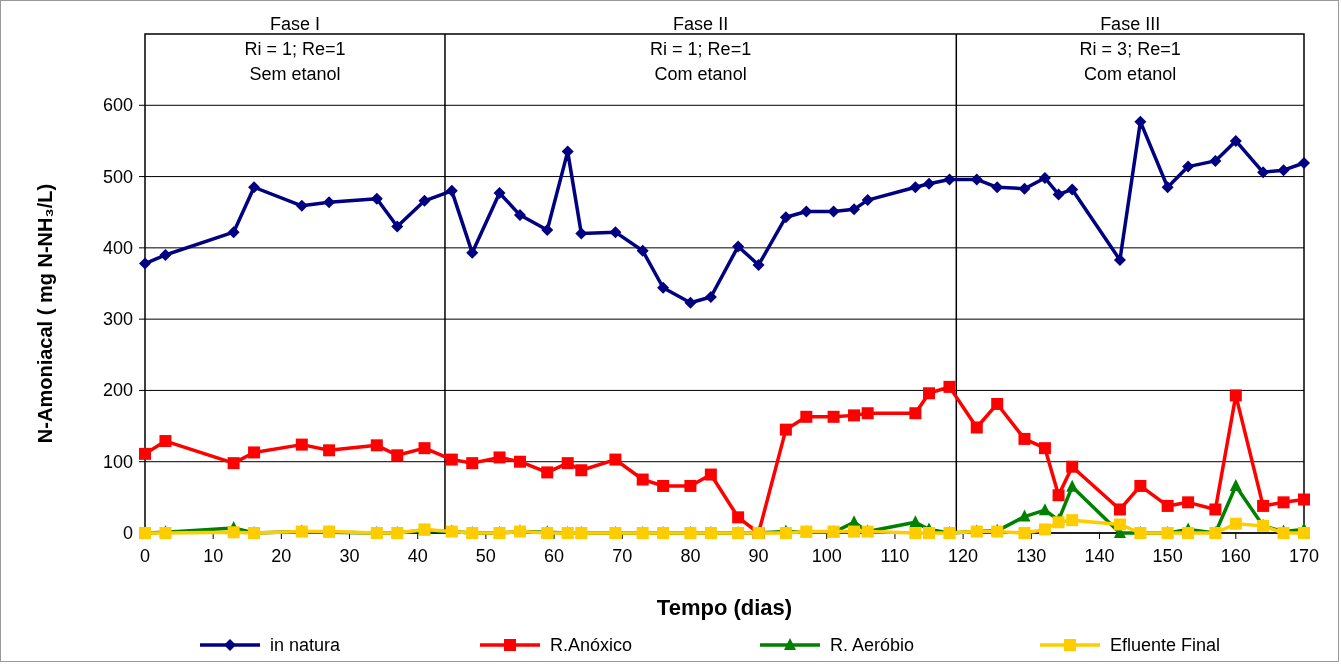 The height and width of the screenshot is (664, 1341). What do you see at coordinates (1099, 556) in the screenshot?
I see `x-tick-label: 140` at bounding box center [1099, 556].